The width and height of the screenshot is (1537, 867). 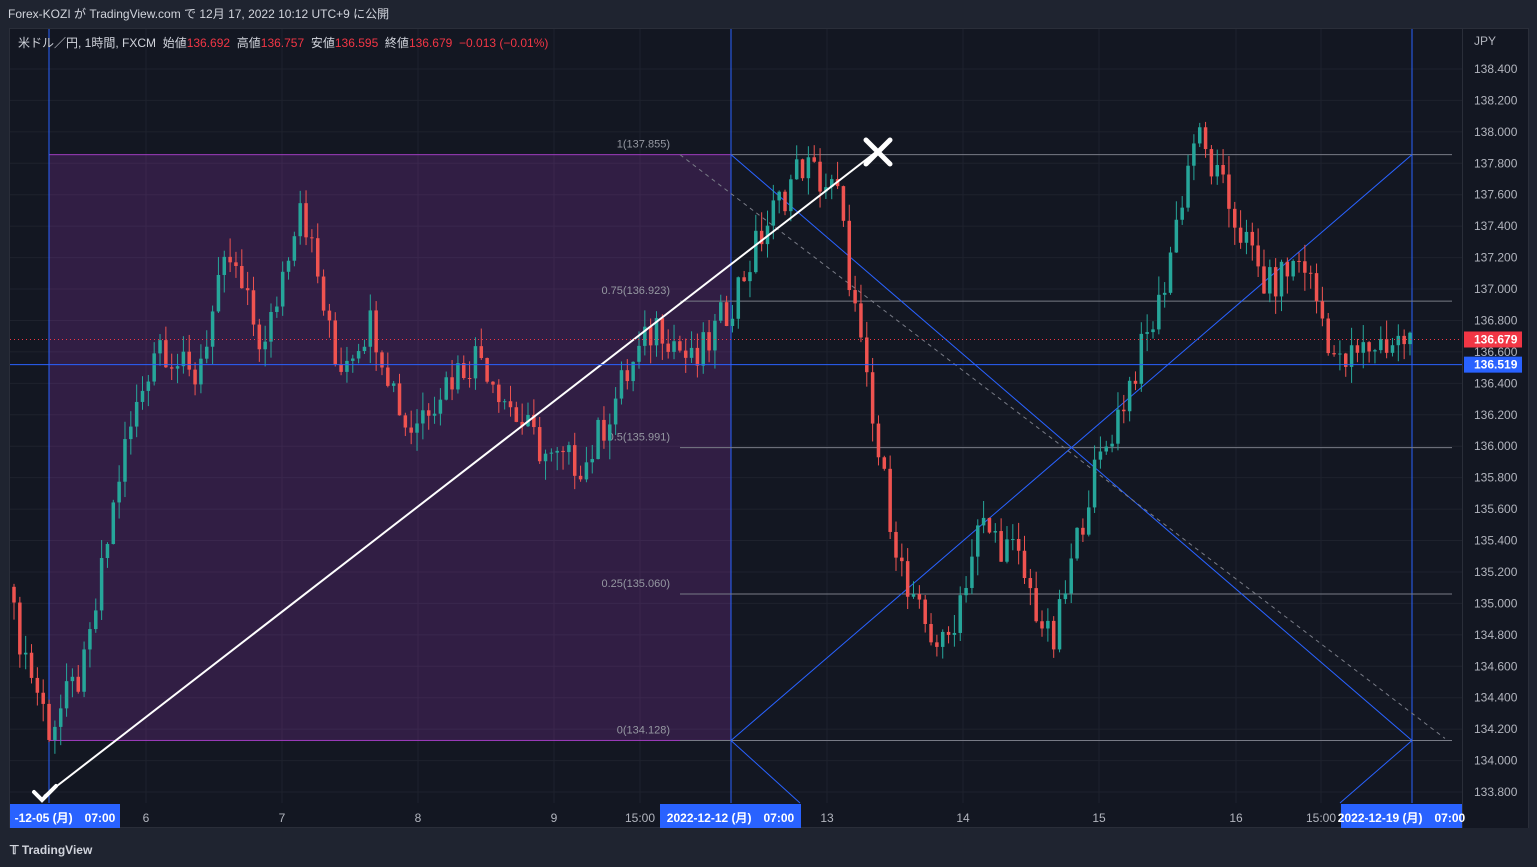 What do you see at coordinates (636, 291) in the screenshot?
I see `fib-level-label: 0.75(136.923)` at bounding box center [636, 291].